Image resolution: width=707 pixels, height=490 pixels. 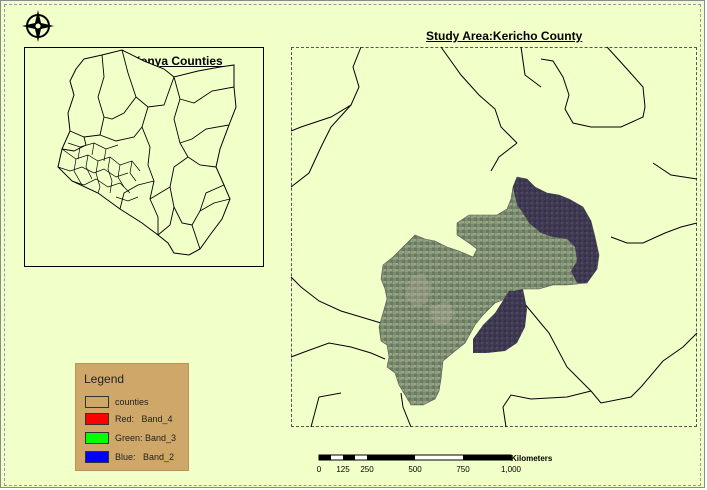 I want to click on main-map-title: Study Area:Kericho County, so click(x=504, y=36).